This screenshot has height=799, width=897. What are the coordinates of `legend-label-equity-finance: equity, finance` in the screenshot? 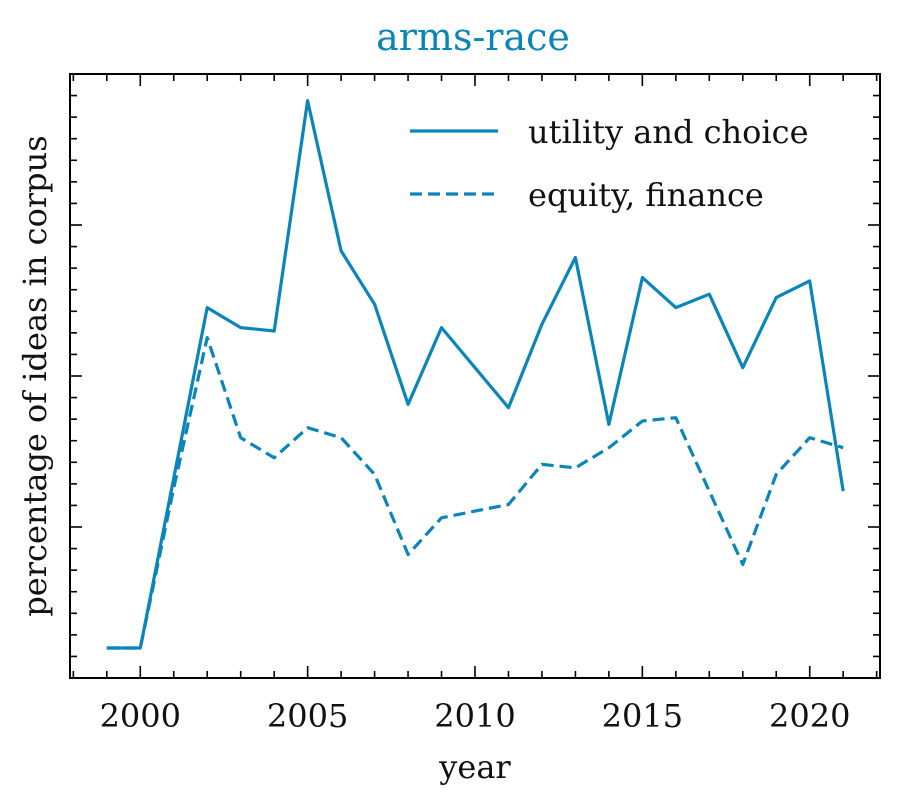 It's located at (646, 195).